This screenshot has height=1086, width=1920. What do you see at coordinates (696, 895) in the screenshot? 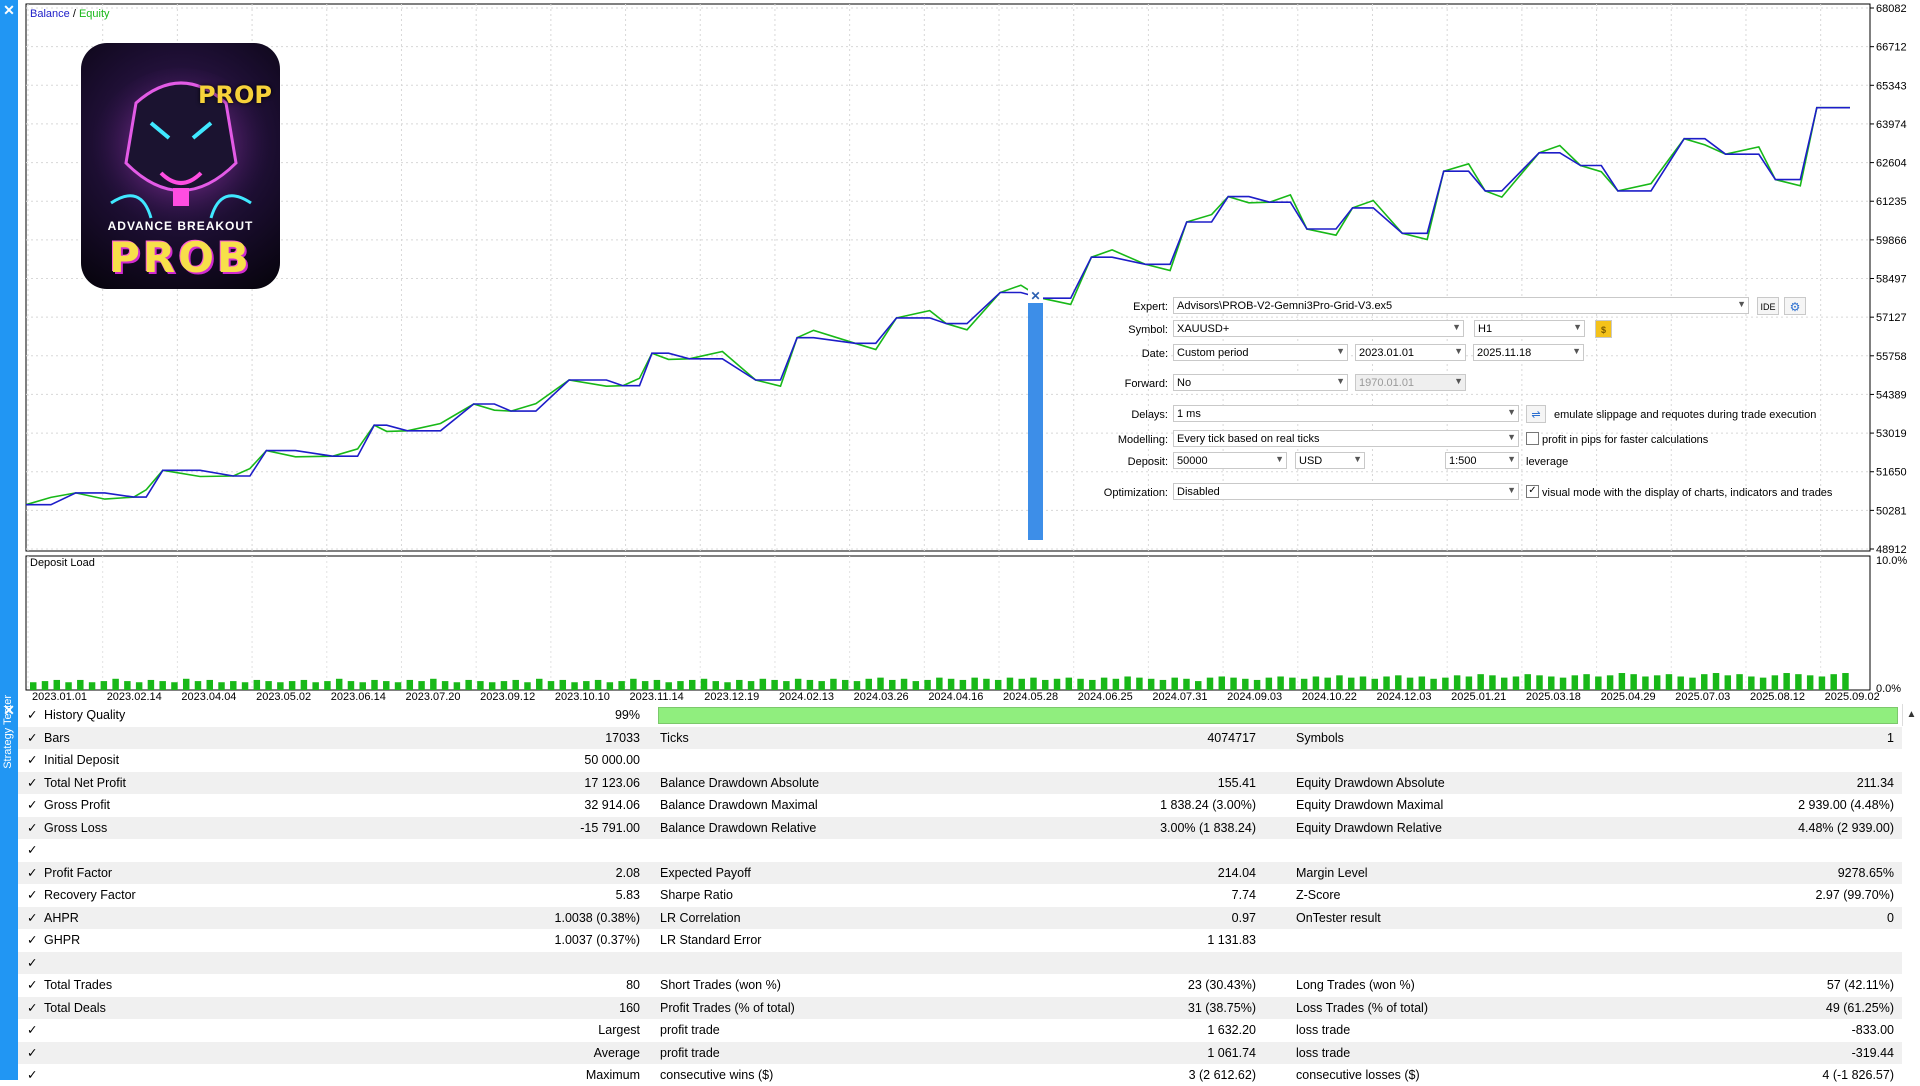
I see `report-label: Sharpe Ratio` at bounding box center [696, 895].